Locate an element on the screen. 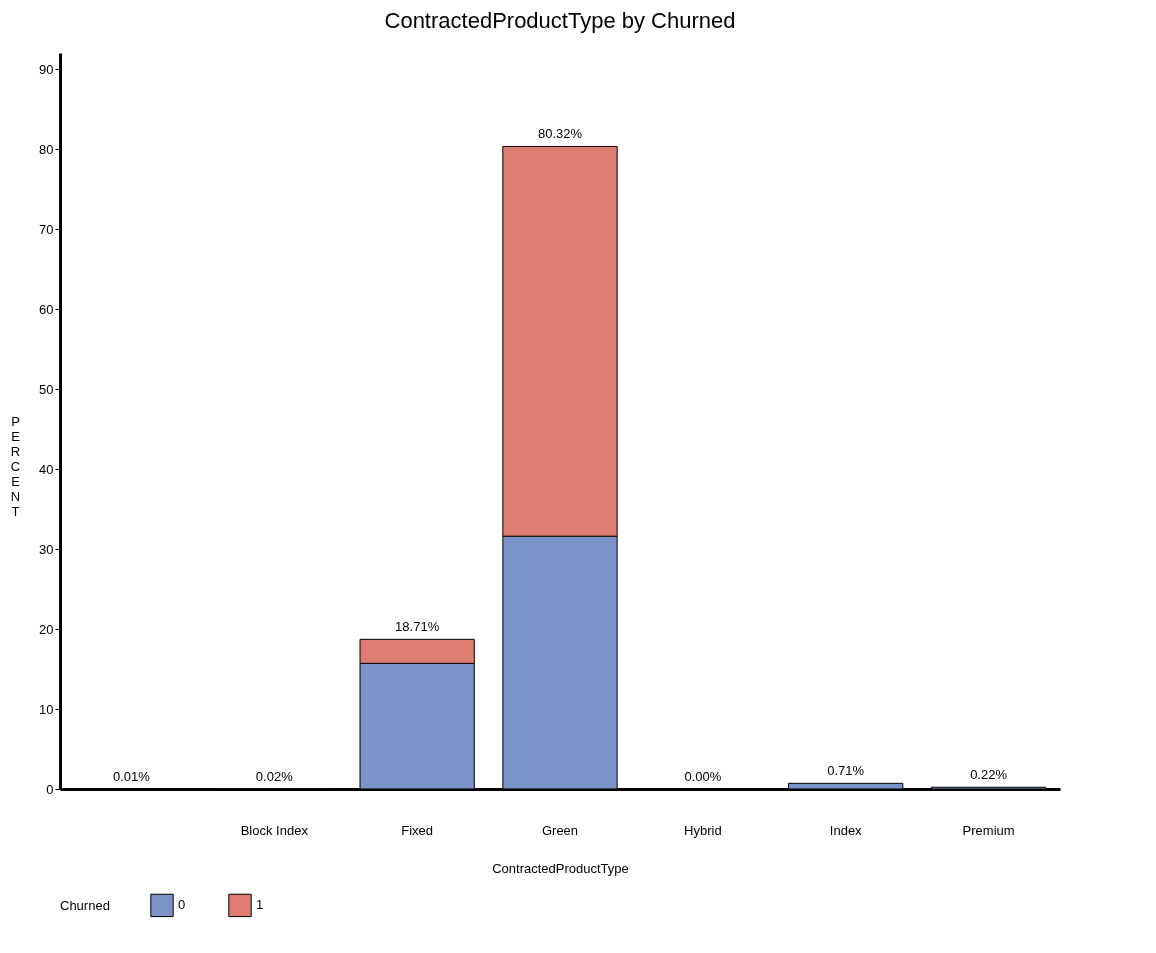 The image size is (1156, 953). y-tick-label: 20 is located at coordinates (46, 629).